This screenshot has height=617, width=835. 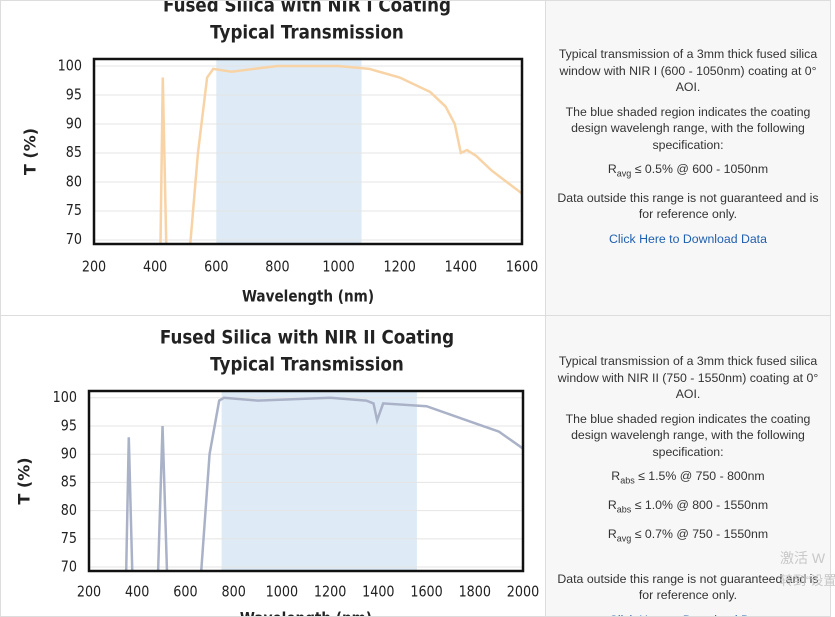 I want to click on x-tick-label: 1800, so click(x=475, y=591).